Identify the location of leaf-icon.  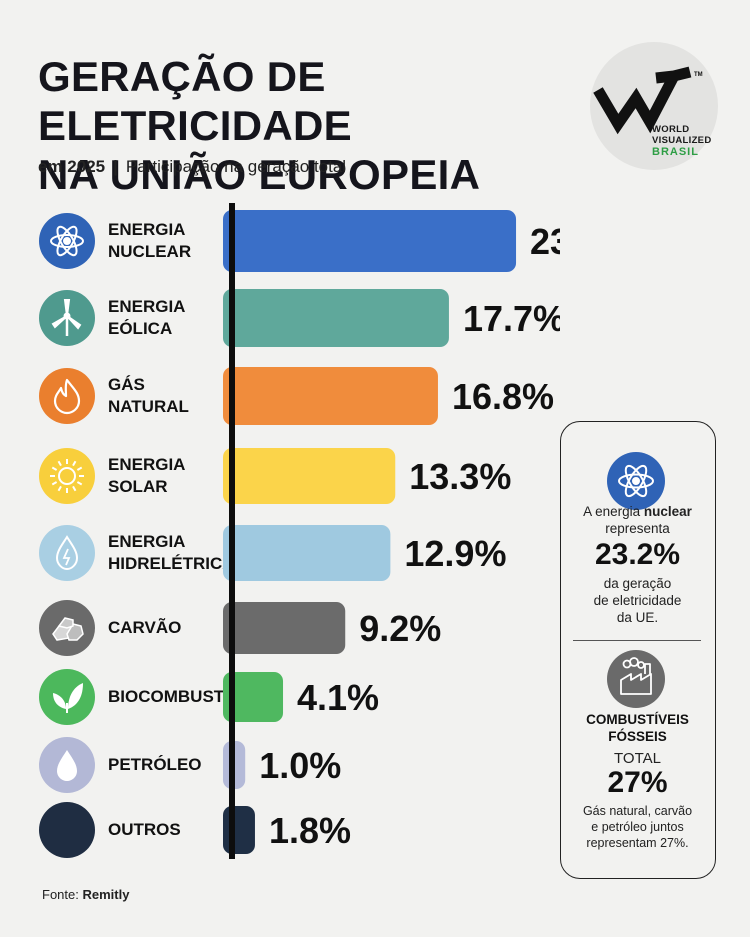
(67, 697).